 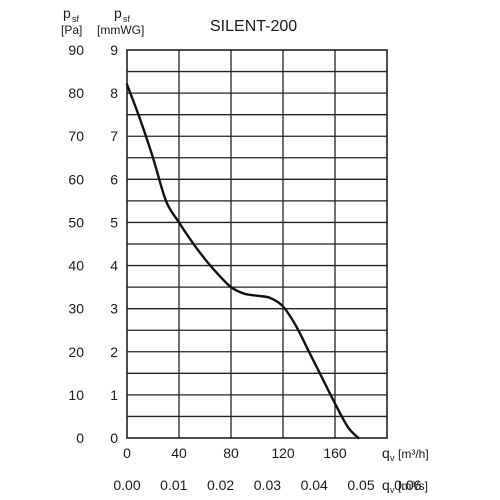 I want to click on tick-label-qs: 0.01, so click(x=173, y=485).